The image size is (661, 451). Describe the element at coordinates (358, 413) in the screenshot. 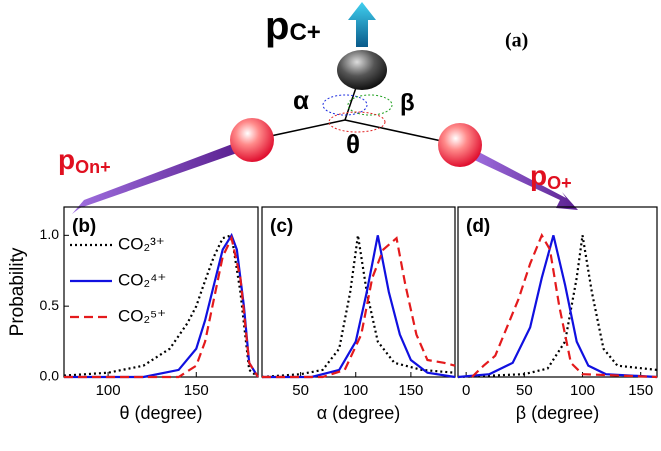

I see `x-axis-label: α (degree)` at that location.